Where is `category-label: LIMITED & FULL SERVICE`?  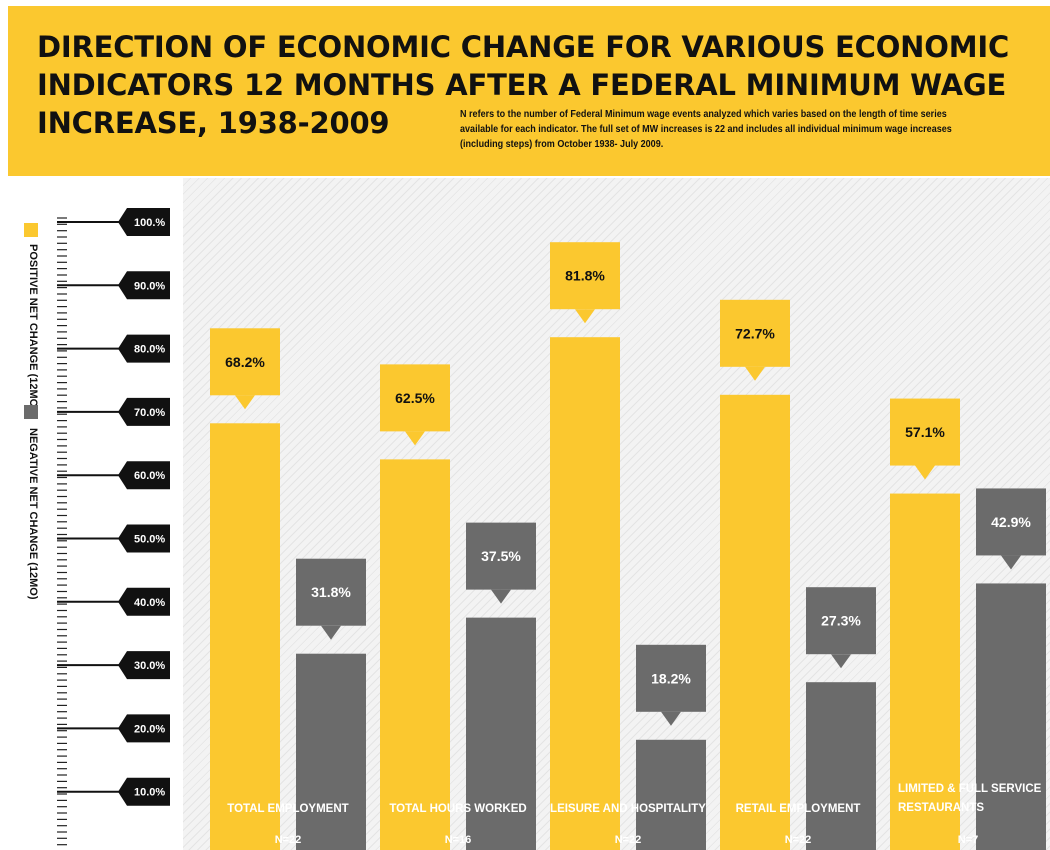 category-label: LIMITED & FULL SERVICE is located at coordinates (970, 789).